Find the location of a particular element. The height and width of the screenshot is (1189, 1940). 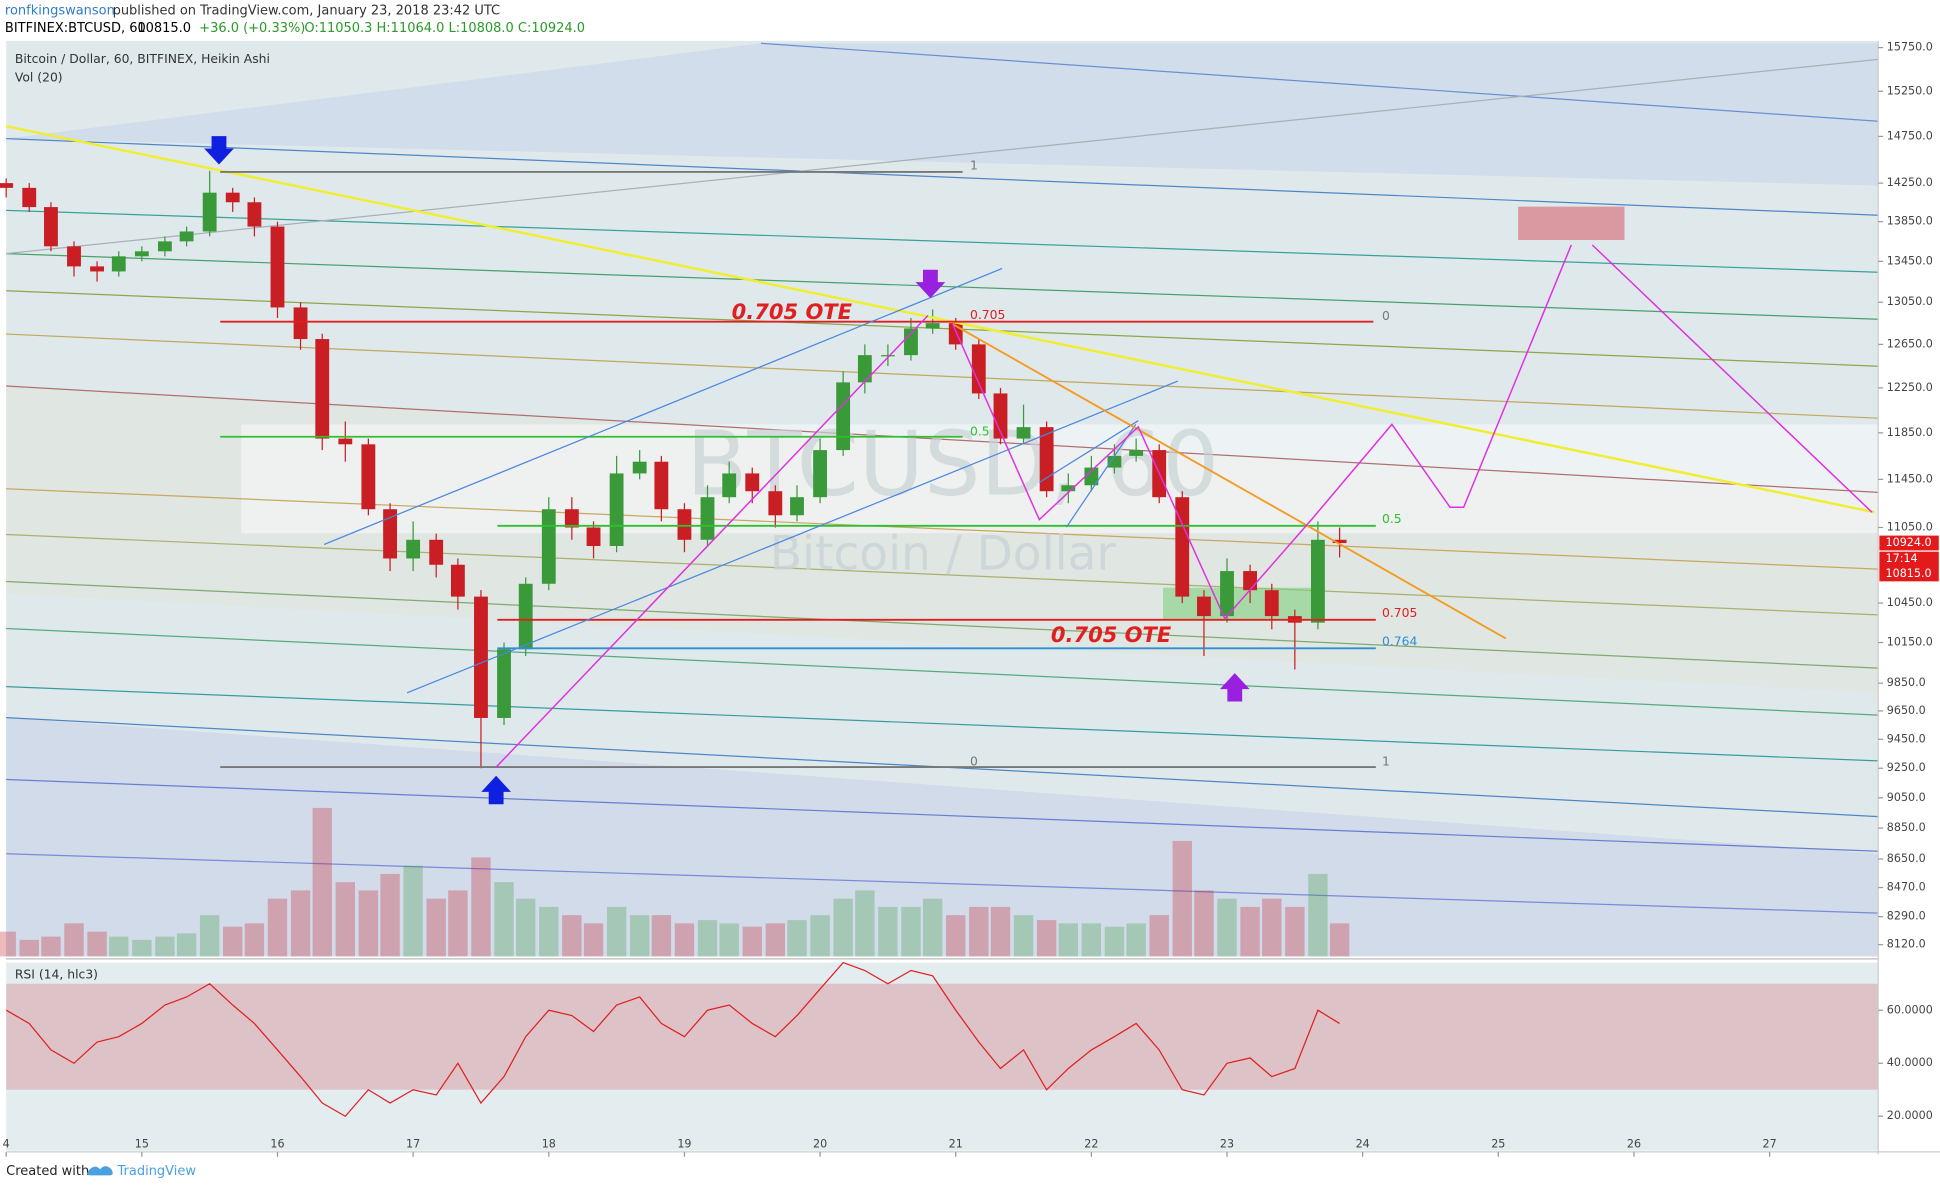

x-tick-label: 16 is located at coordinates (277, 1143).